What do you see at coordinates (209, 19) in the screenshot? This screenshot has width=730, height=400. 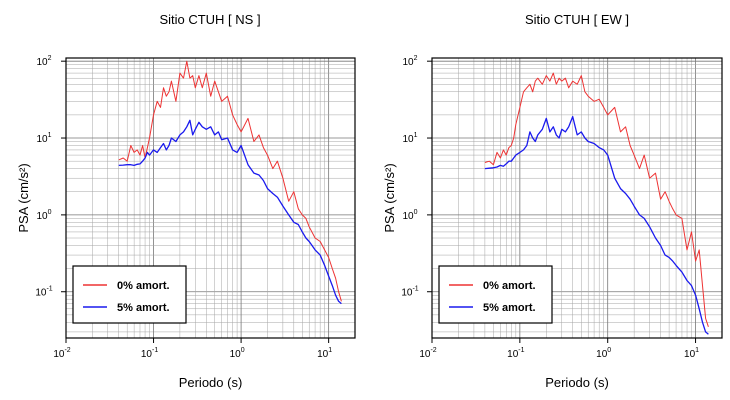 I see `chart-title: Sitio CTUH [ NS ]` at bounding box center [209, 19].